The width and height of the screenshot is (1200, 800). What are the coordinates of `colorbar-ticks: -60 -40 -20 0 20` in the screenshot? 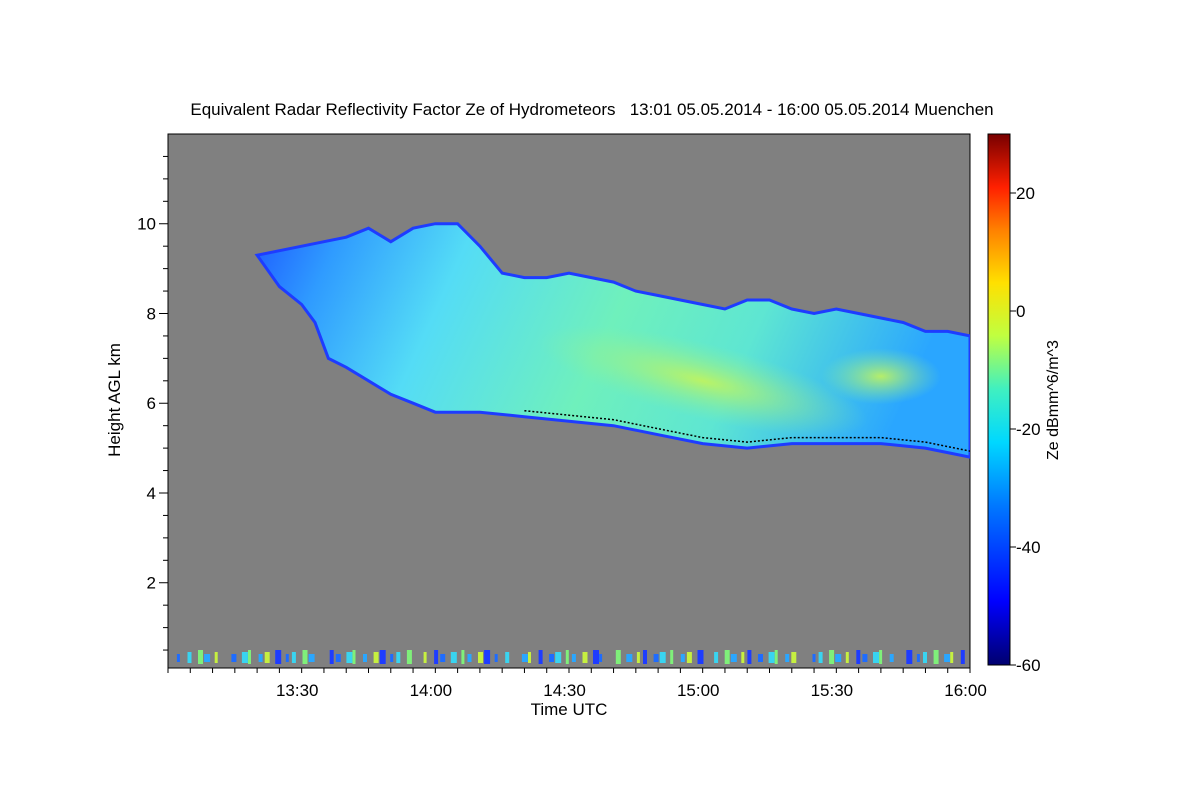 It's located at (1025, 429).